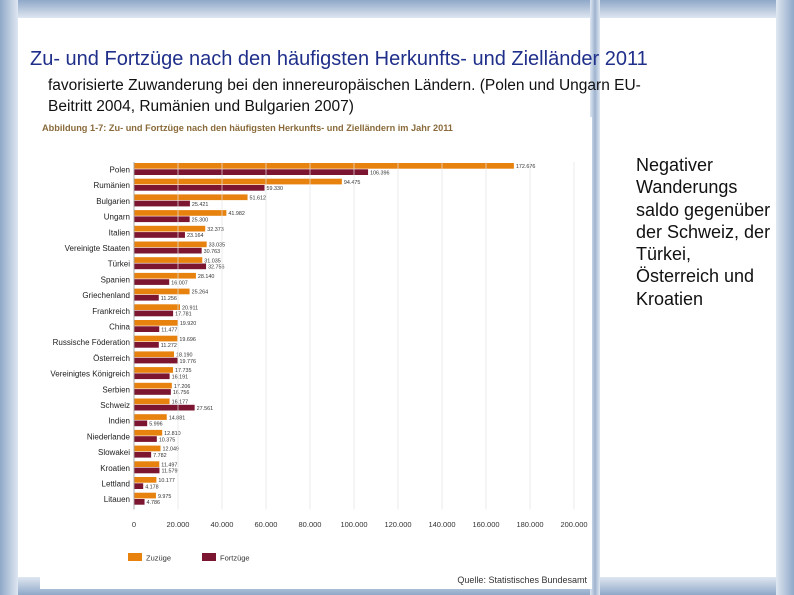  What do you see at coordinates (167, 440) in the screenshot?
I see `data-label: 10.375` at bounding box center [167, 440].